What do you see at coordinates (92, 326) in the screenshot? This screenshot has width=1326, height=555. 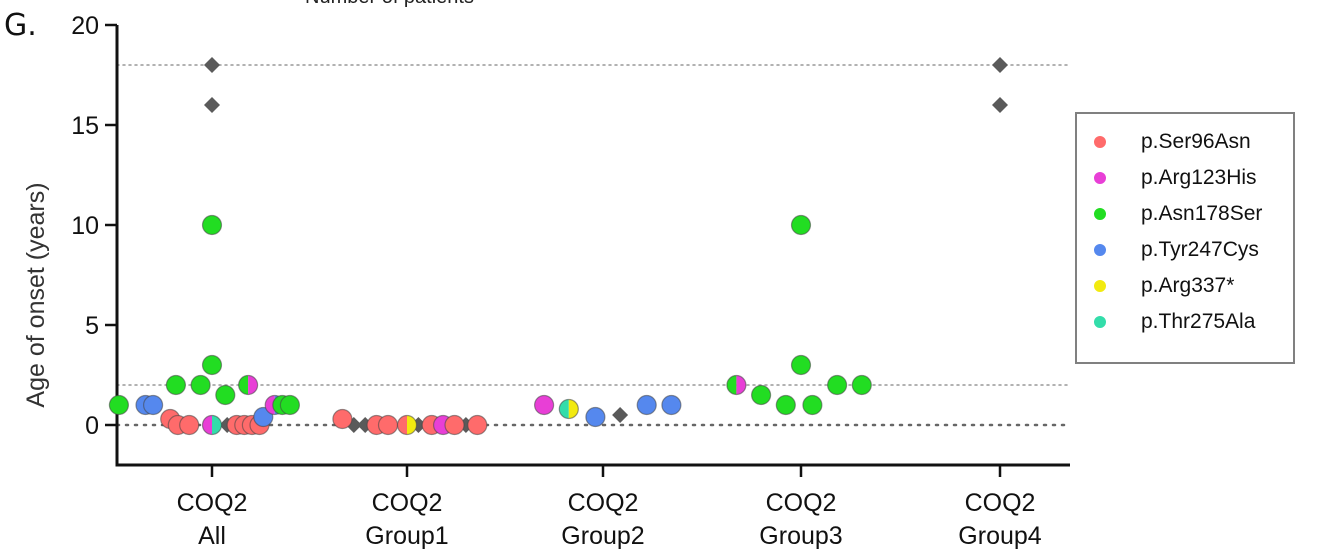 I see `y-tick-label: 5` at bounding box center [92, 326].